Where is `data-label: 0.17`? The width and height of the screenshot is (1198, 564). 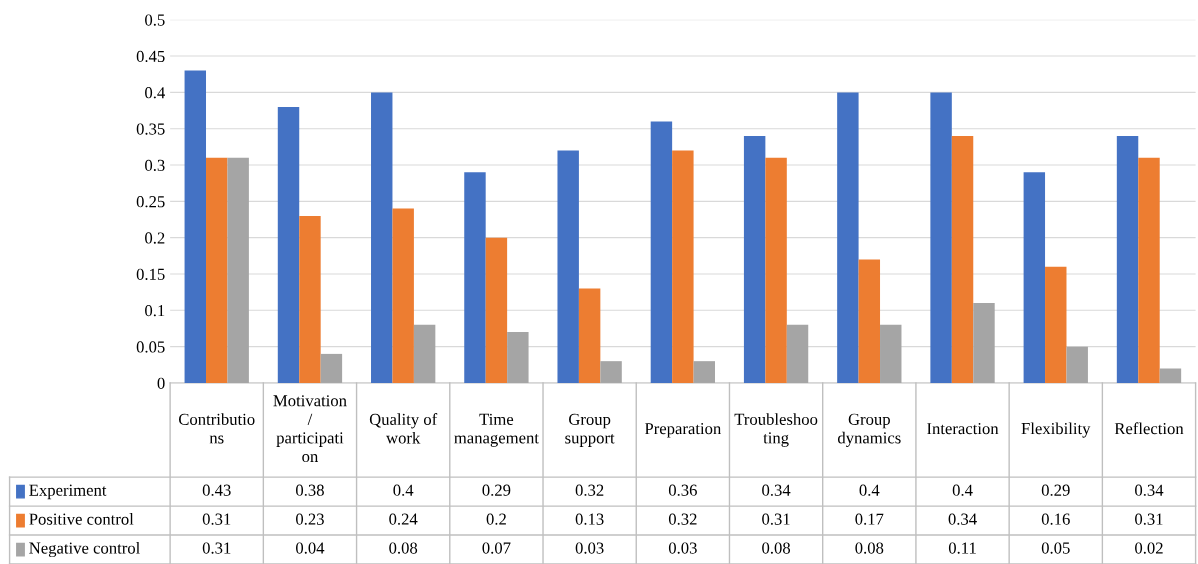
data-label: 0.17 is located at coordinates (869, 519).